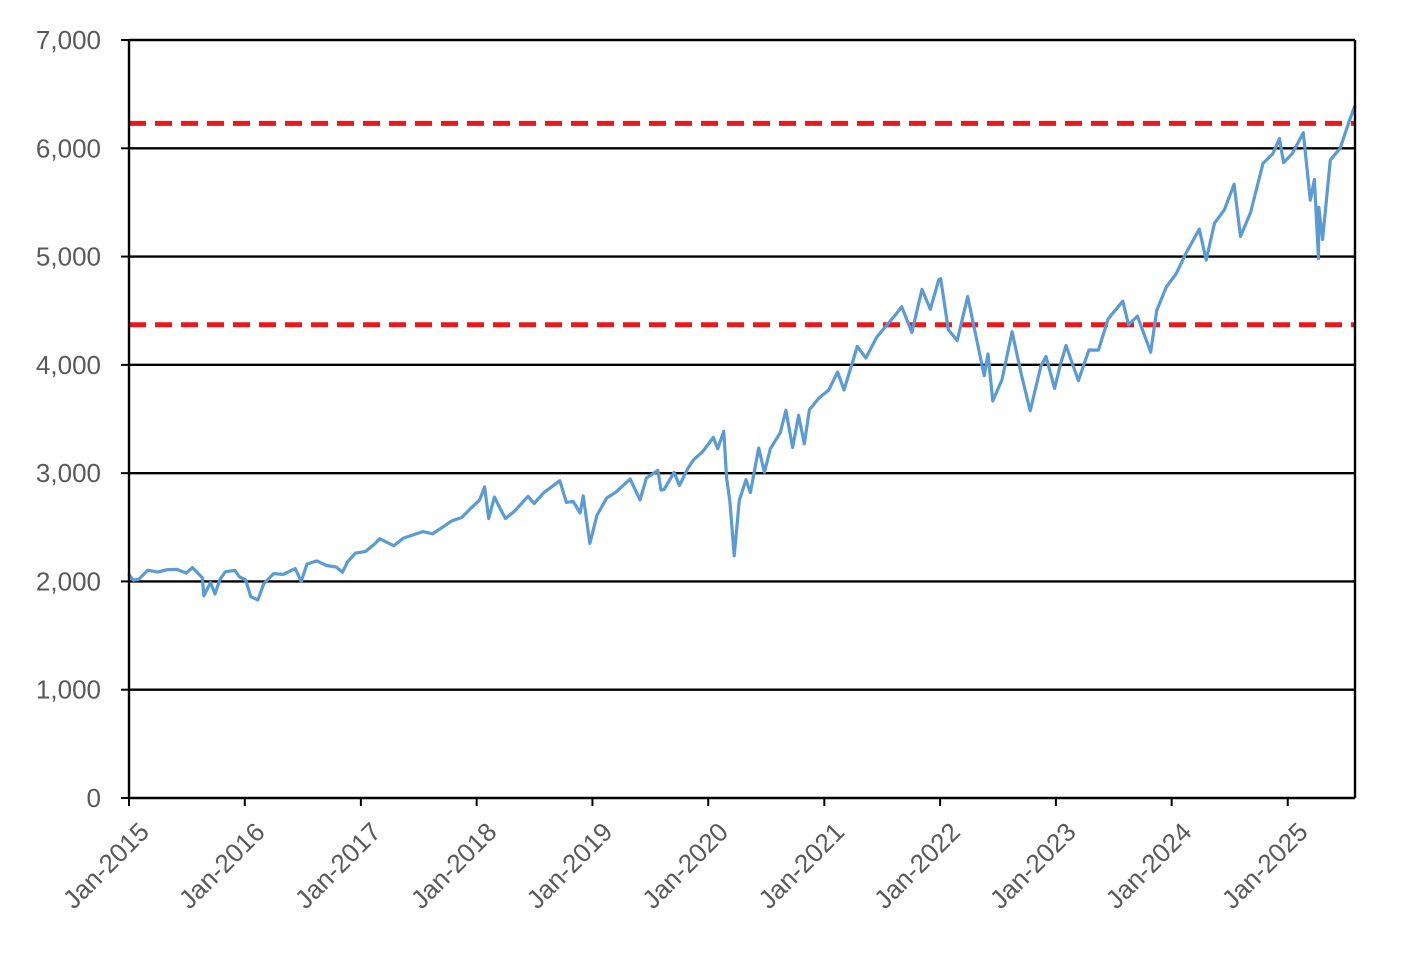 Image resolution: width=1423 pixels, height=962 pixels. Describe the element at coordinates (1265, 866) in the screenshot. I see `x-tick-label: Jan-2025` at that location.